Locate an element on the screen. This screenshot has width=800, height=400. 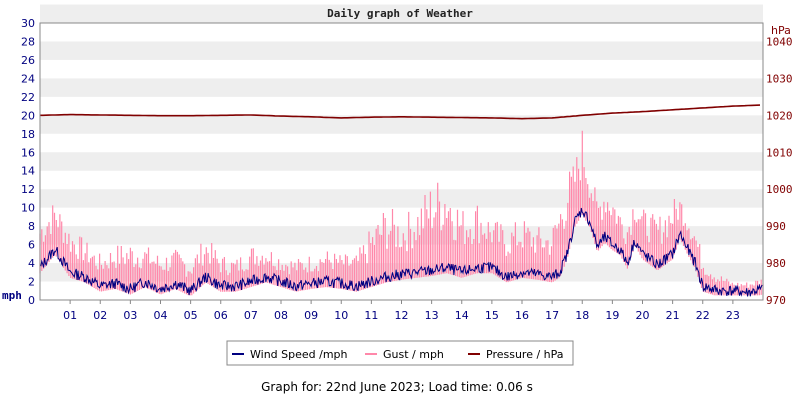
x-tick-label: 22 is located at coordinates (703, 315).